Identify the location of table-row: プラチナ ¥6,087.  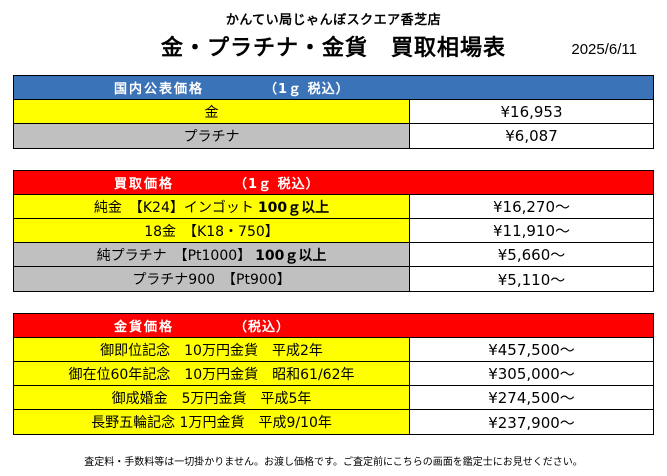
(333, 136).